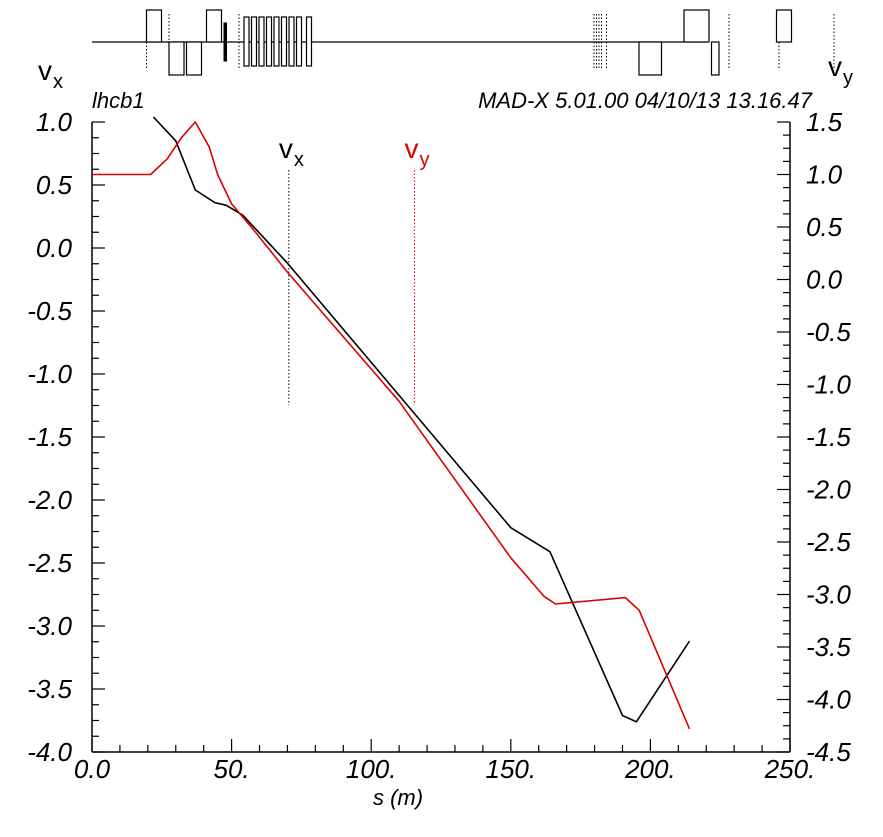 This screenshot has width=883, height=837. Describe the element at coordinates (650, 769) in the screenshot. I see `x-tick-label: 200.` at that location.